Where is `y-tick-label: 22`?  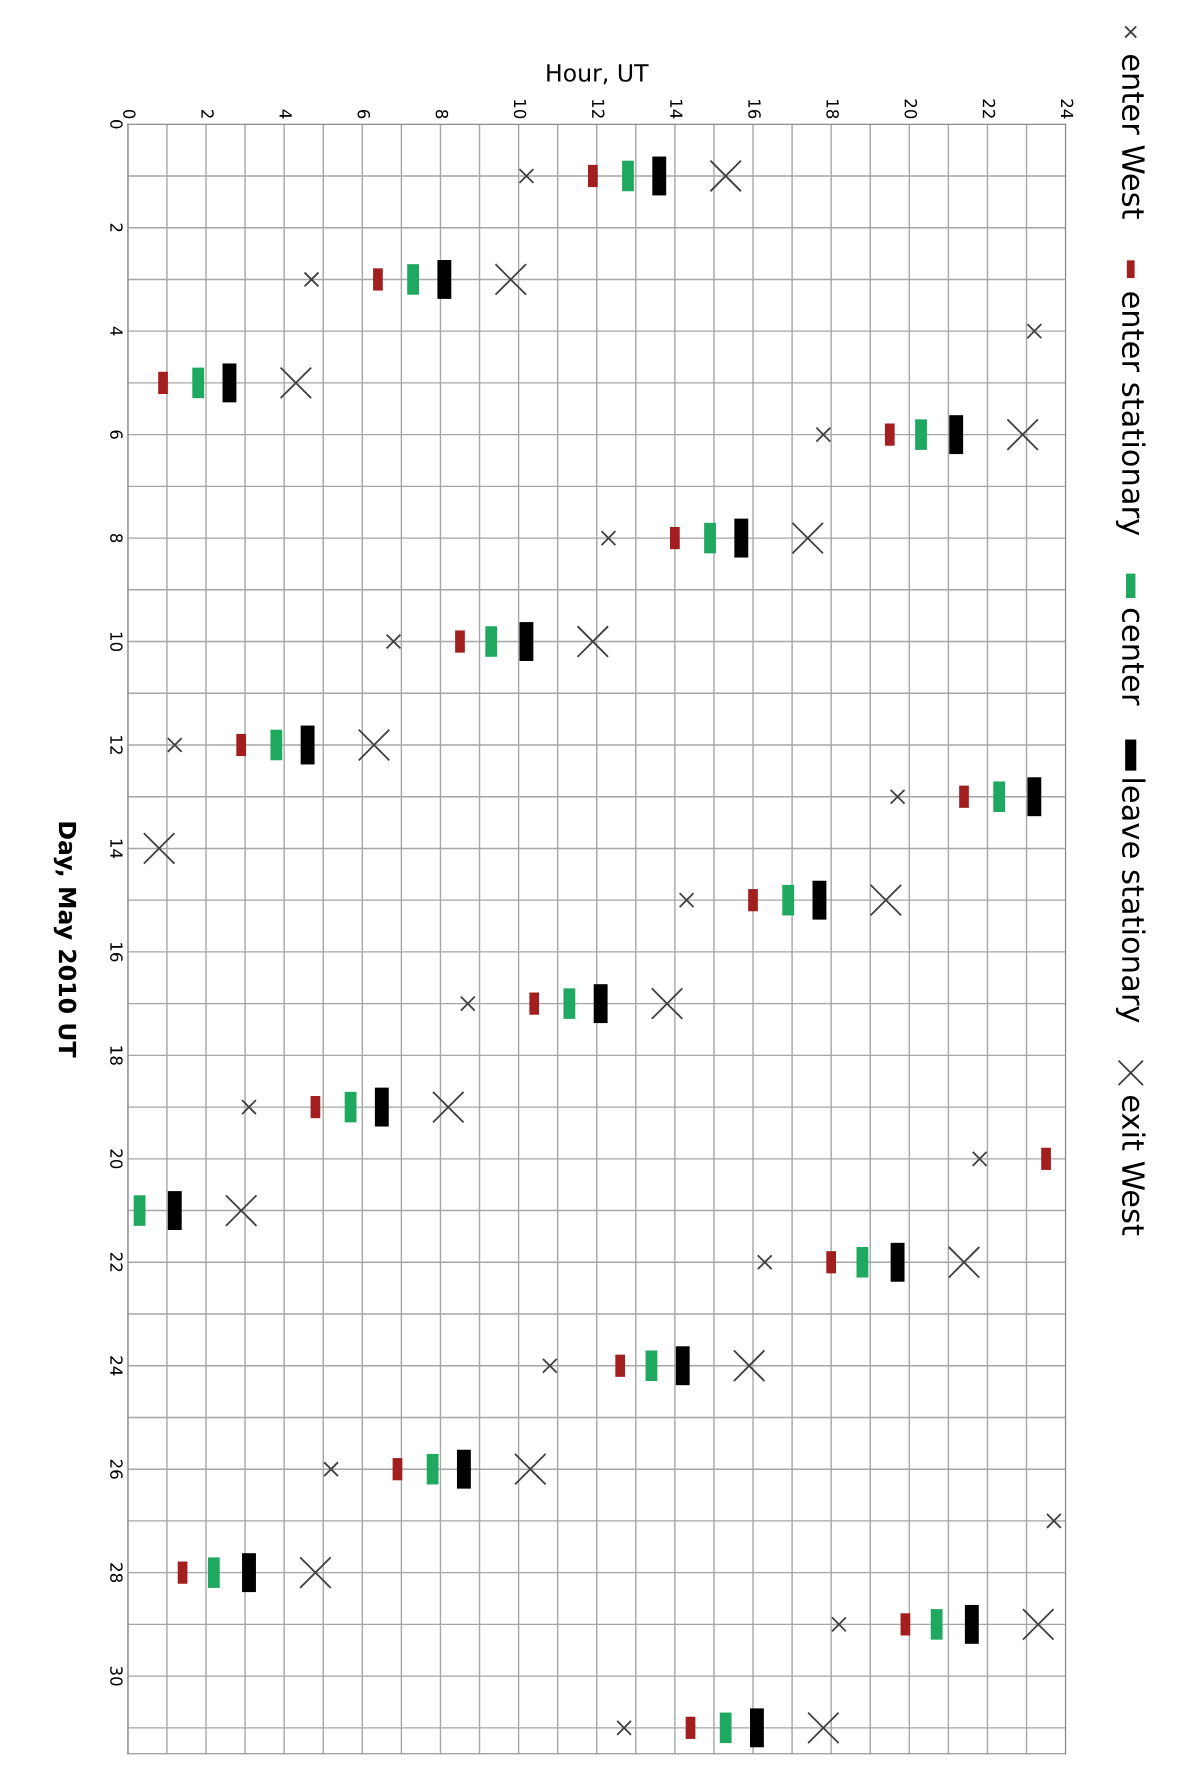
y-tick-label: 22 is located at coordinates (116, 1262).